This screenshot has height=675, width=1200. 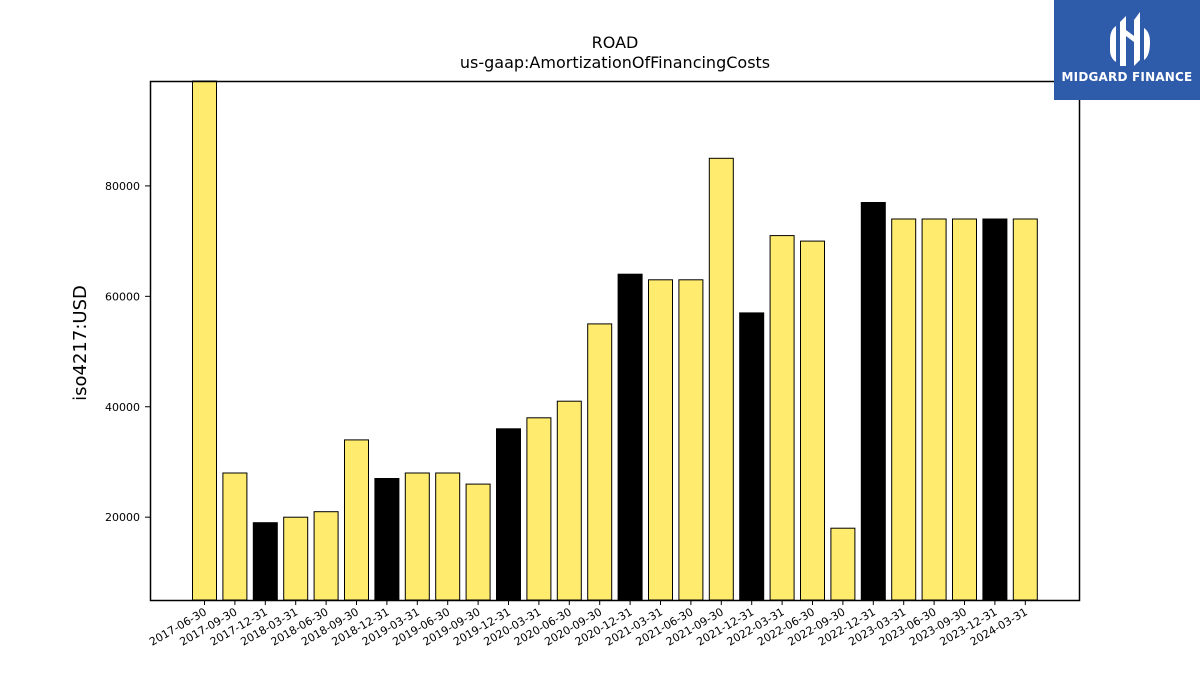 I want to click on y-tick-label: 40000, so click(x=122, y=407).